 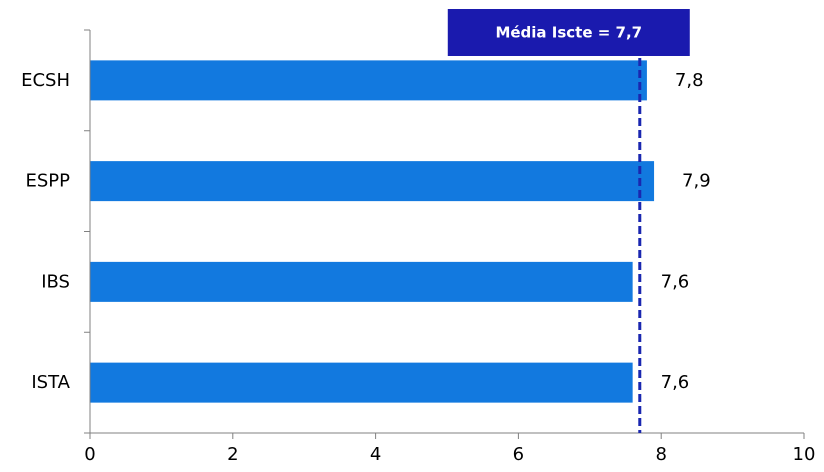 What do you see at coordinates (372, 181) in the screenshot?
I see `bar-espp` at bounding box center [372, 181].